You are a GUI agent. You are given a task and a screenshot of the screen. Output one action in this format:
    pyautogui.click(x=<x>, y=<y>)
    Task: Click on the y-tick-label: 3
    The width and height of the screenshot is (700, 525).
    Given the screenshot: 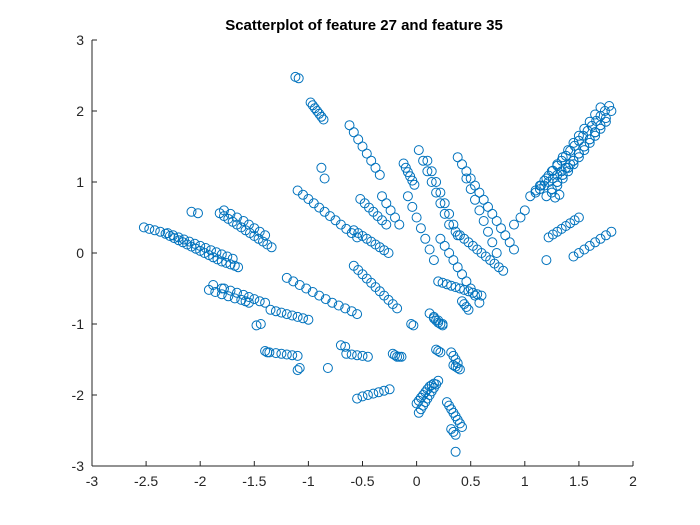 What is the action you would take?
    pyautogui.click(x=80, y=40)
    